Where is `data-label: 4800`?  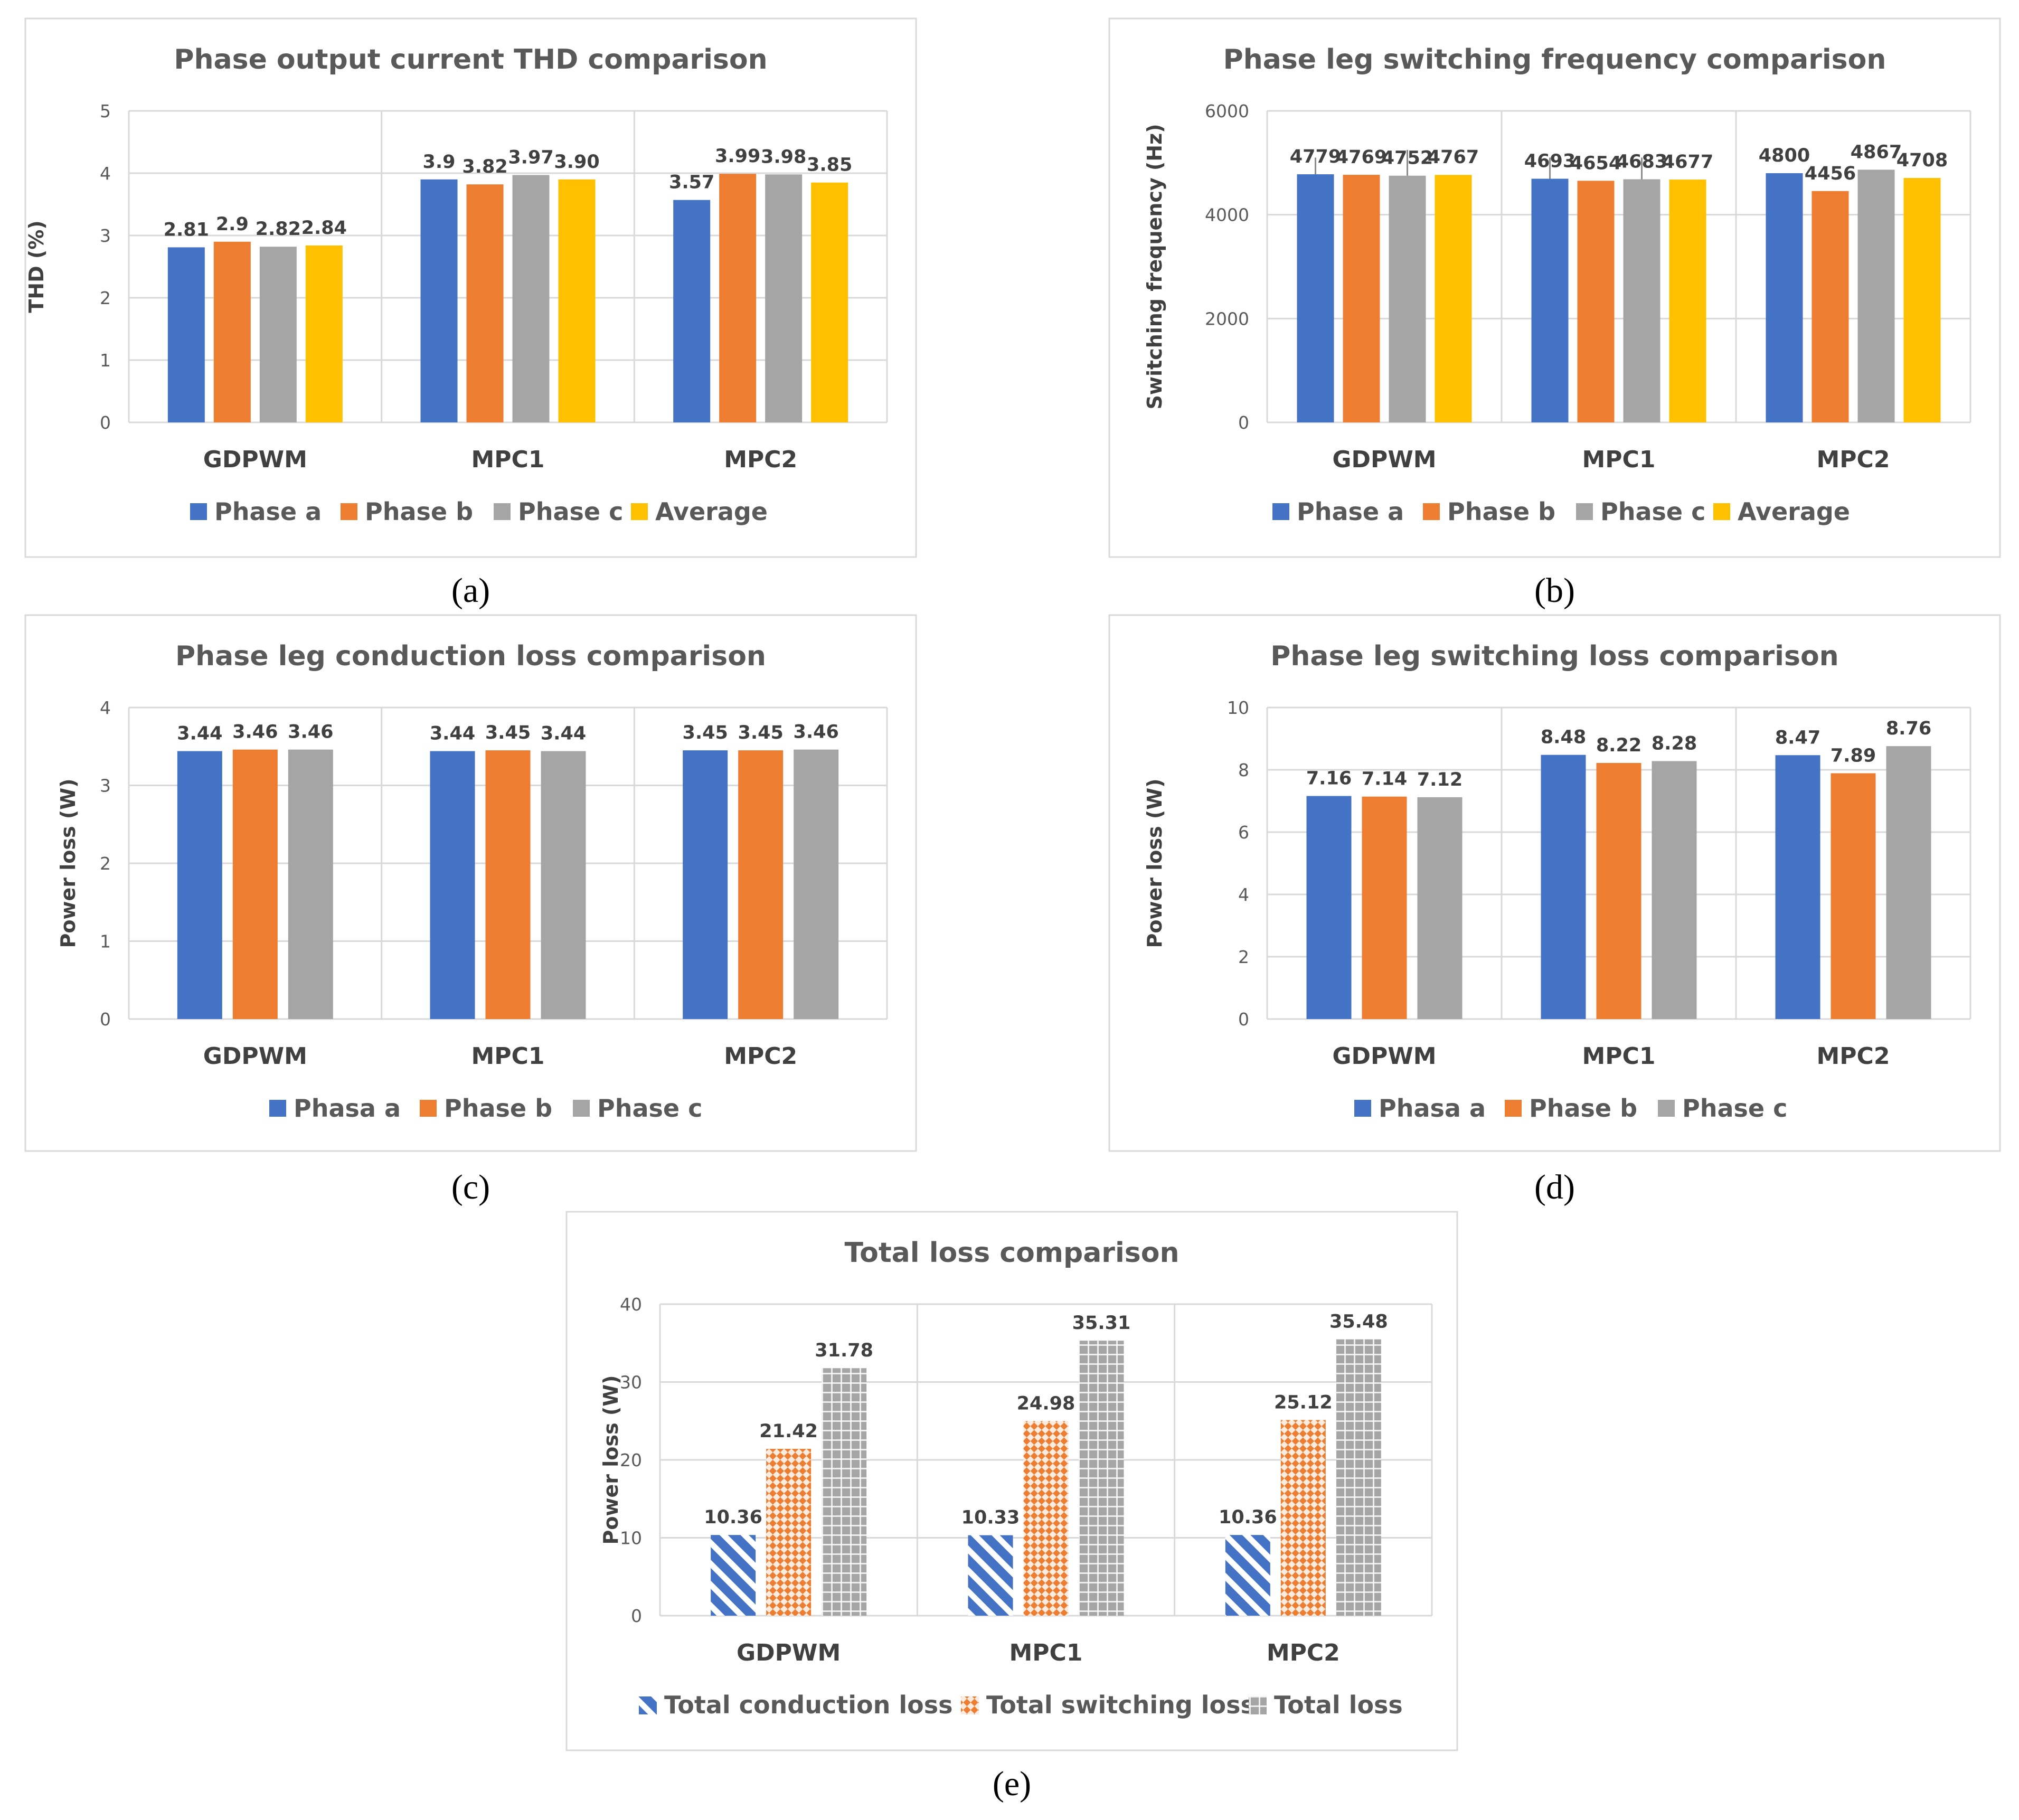
data-label: 4800 is located at coordinates (1784, 155).